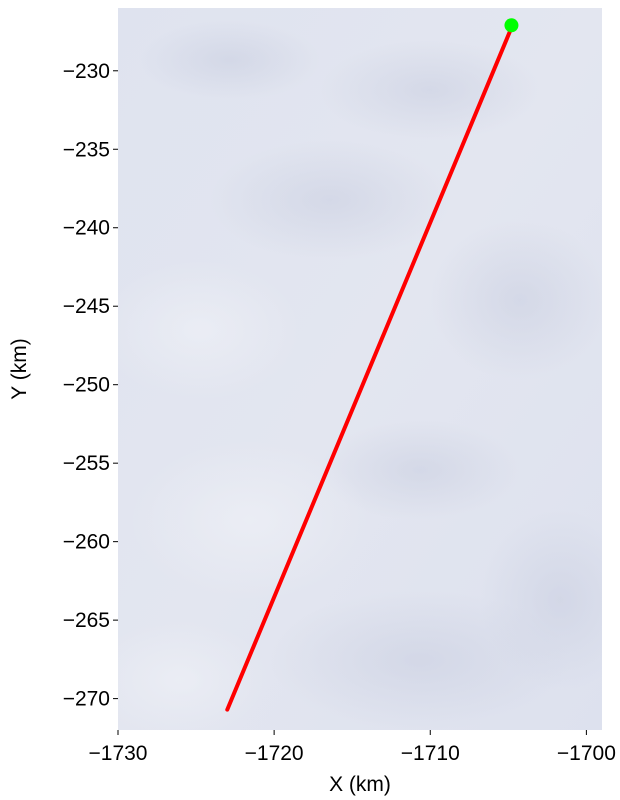  Describe the element at coordinates (86, 149) in the screenshot. I see `y-tick-label: −235` at that location.